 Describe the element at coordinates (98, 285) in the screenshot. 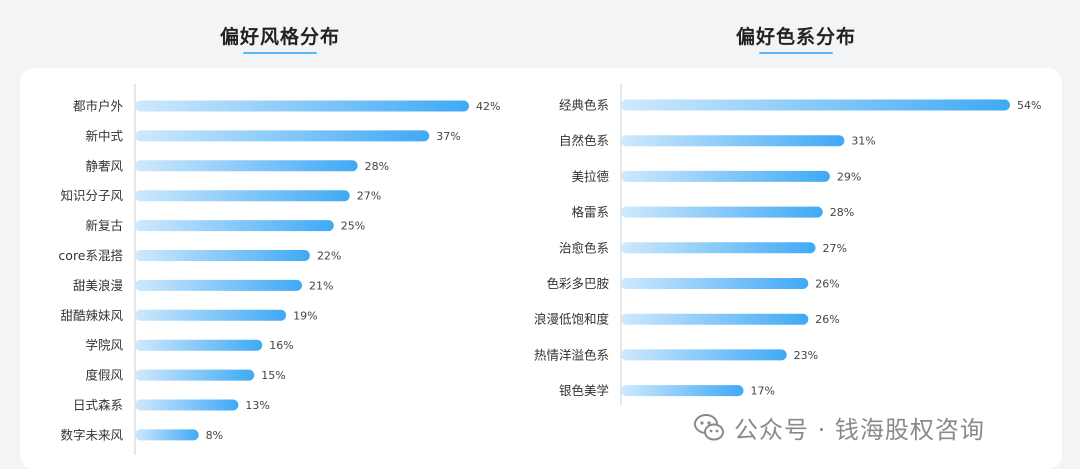

I see `category-label: 甜美浪漫` at that location.